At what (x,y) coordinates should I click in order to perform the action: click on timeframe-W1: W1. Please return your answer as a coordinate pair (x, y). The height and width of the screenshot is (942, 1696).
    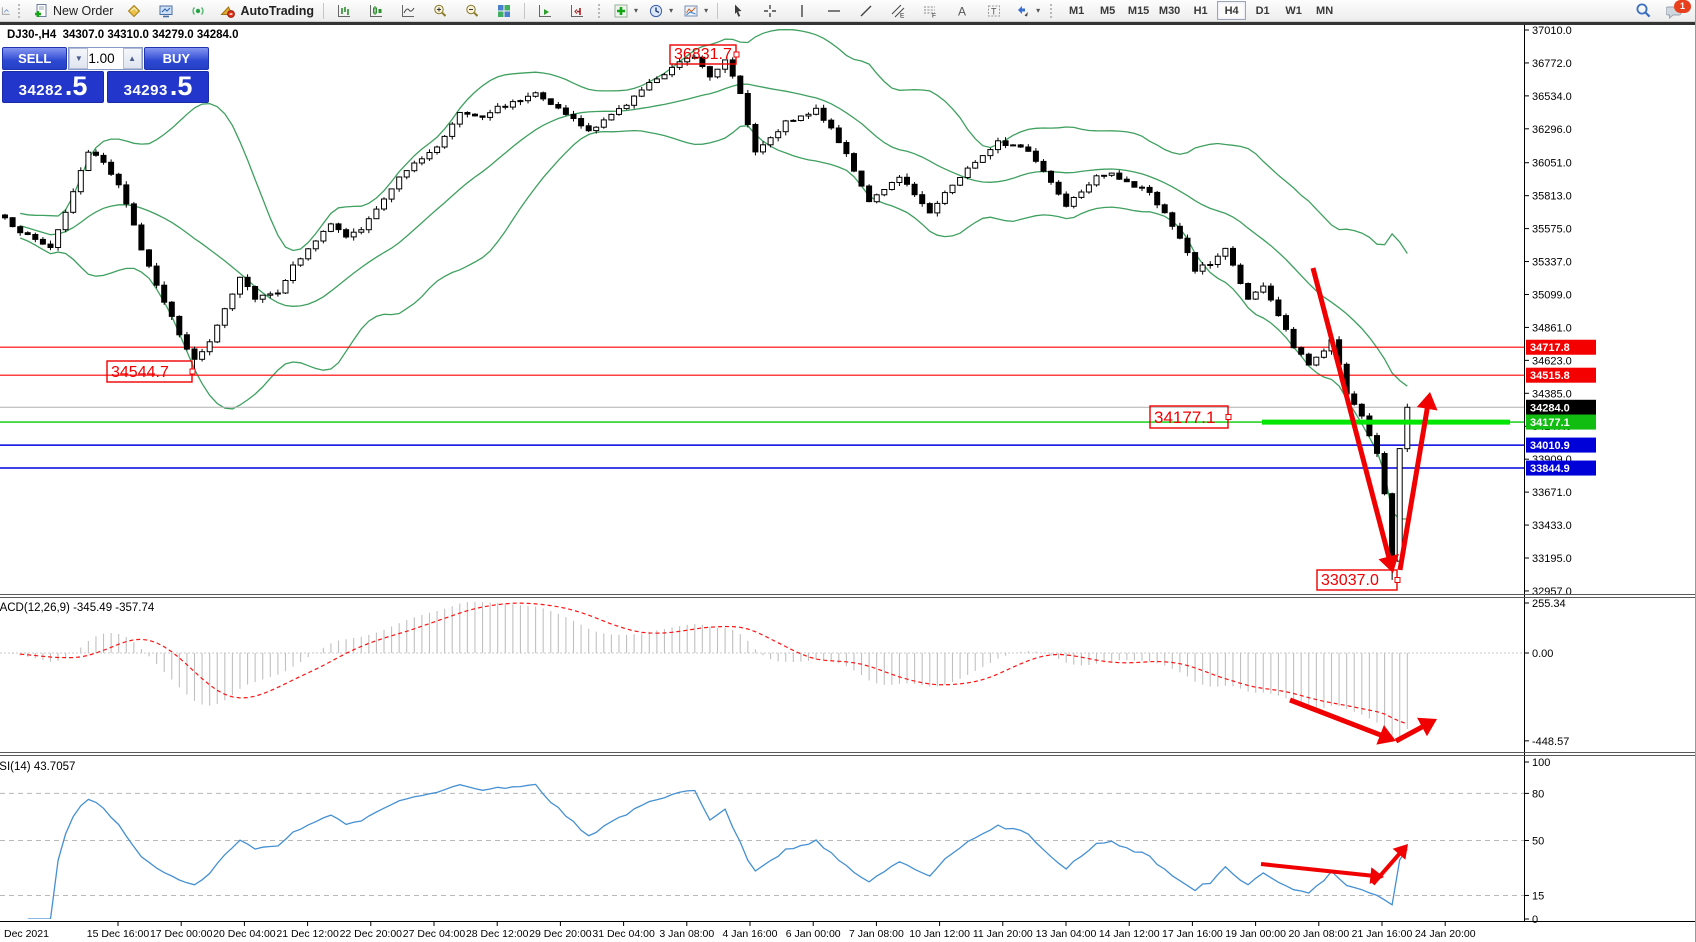
    Looking at the image, I should click on (1293, 10).